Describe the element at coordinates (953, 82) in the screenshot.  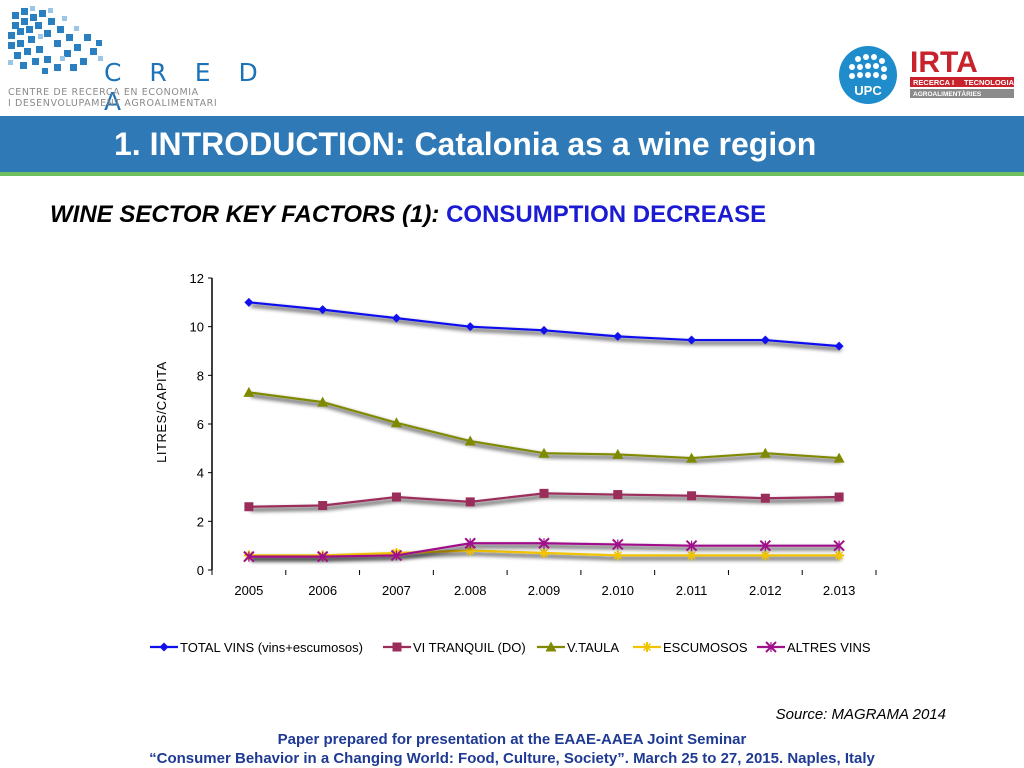
I see `irta-sub-part-2: I` at that location.